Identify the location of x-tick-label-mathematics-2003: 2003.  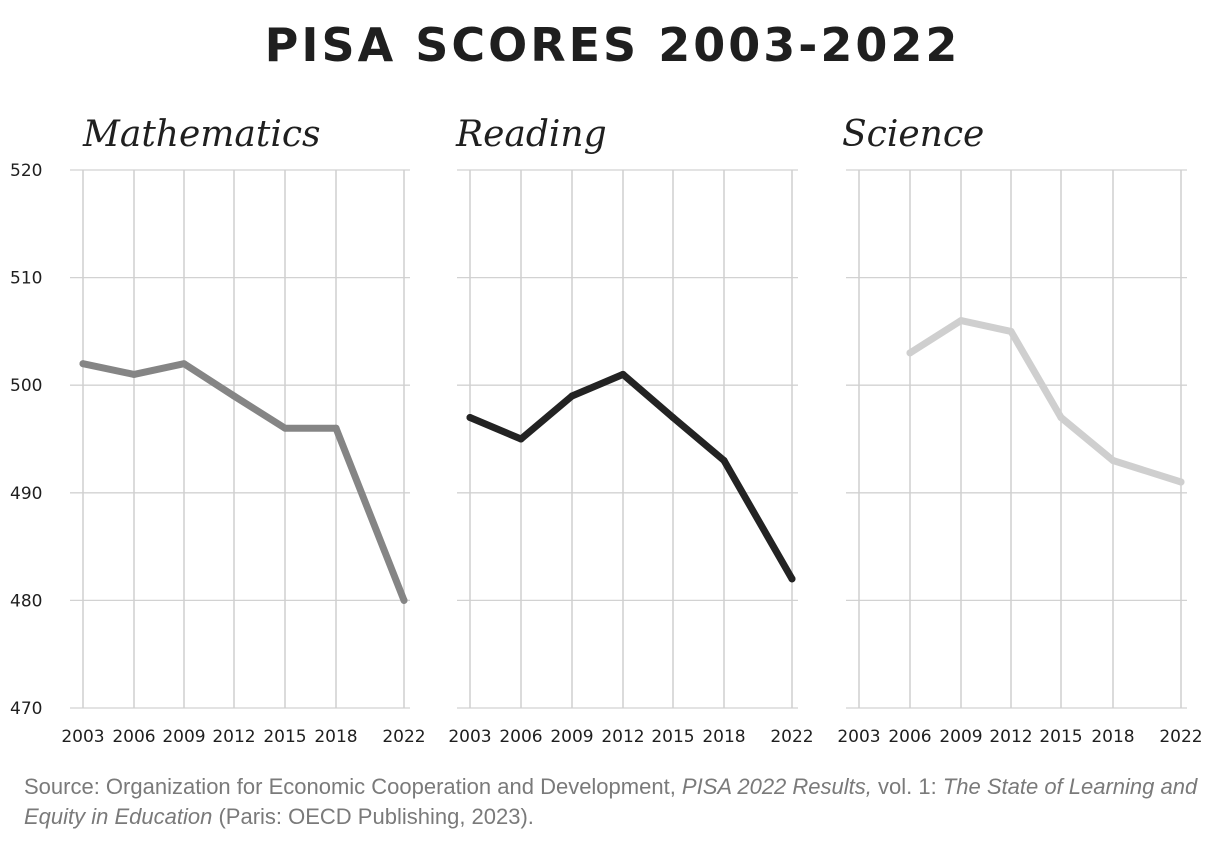
(82, 737).